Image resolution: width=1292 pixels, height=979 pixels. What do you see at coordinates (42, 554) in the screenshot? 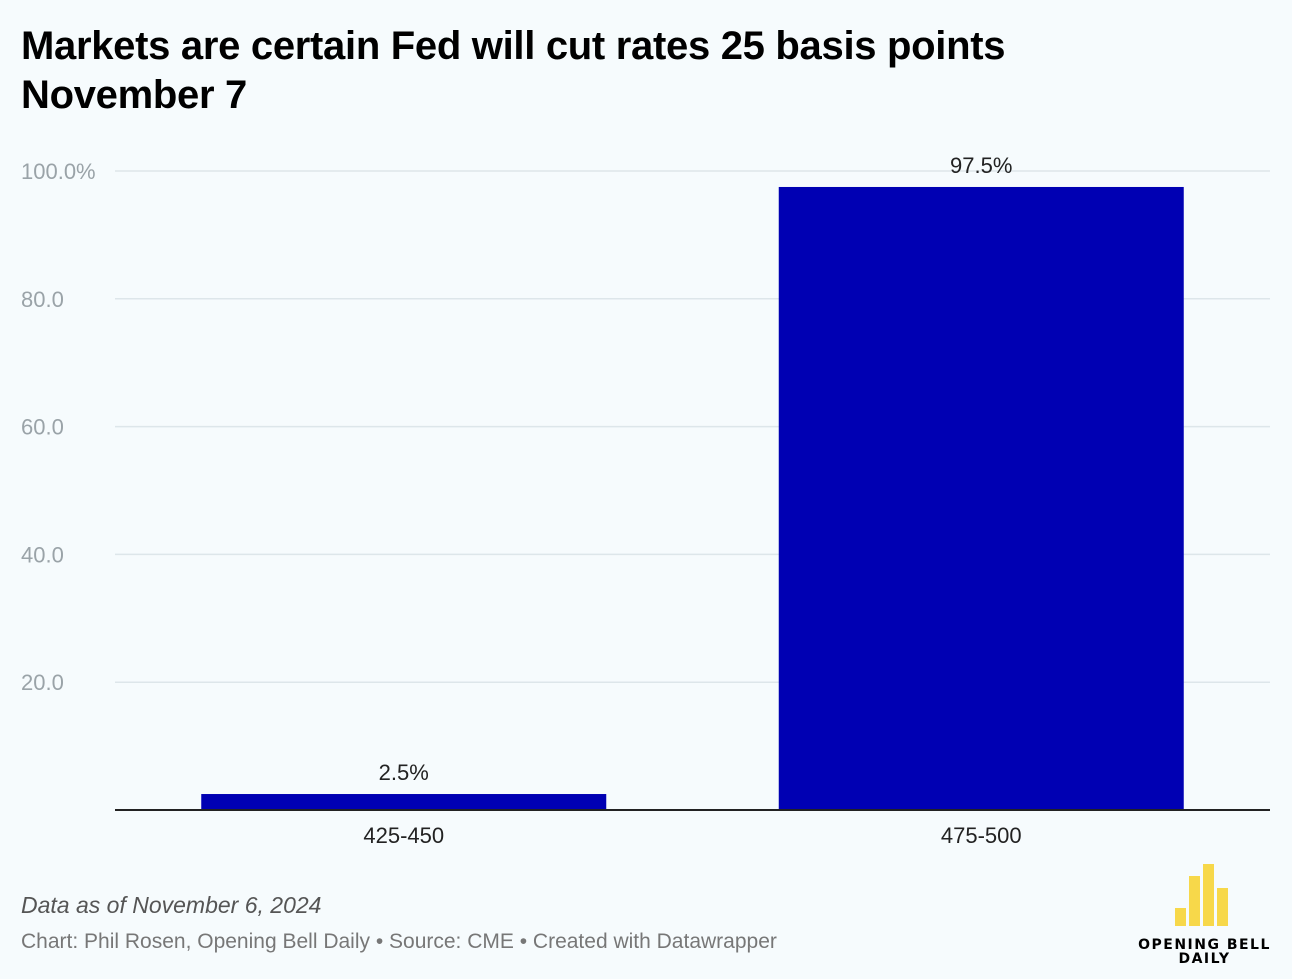
I see `y-tick-label: 40.0` at bounding box center [42, 554].